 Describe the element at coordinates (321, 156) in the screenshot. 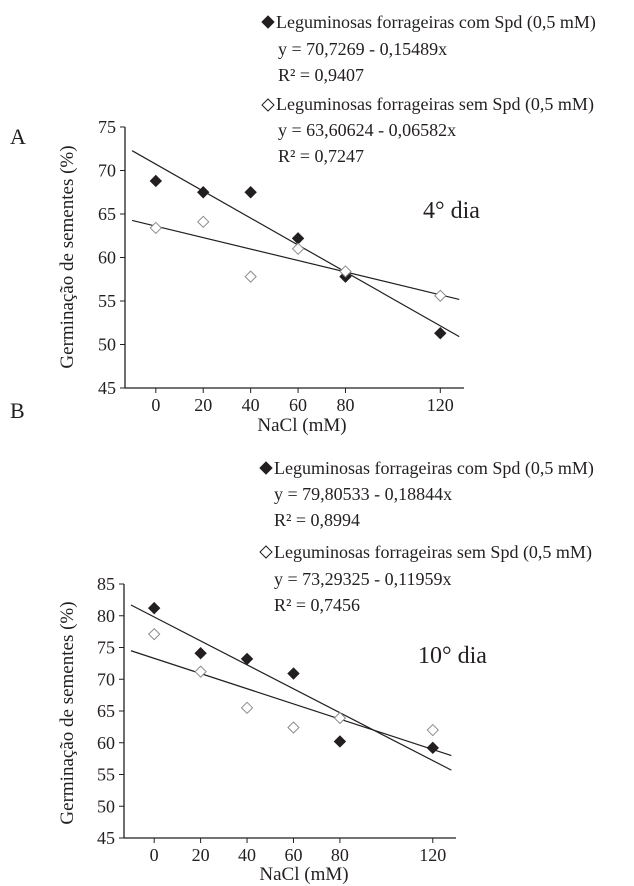

I see `legend-a-series-2-r2: R² = 0,7247` at that location.